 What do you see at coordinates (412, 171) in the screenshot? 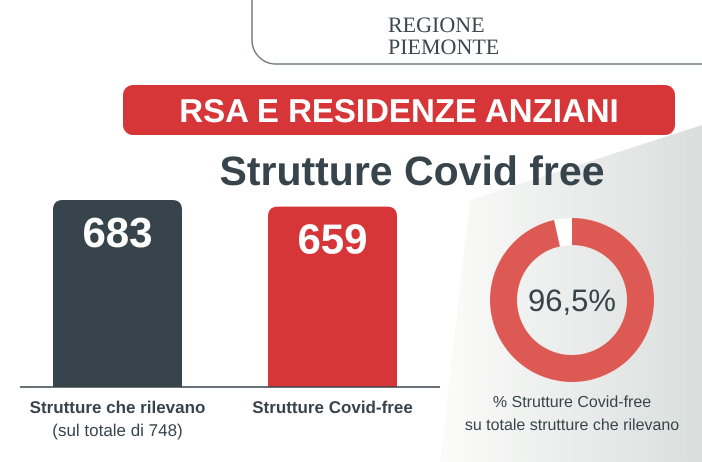
I see `chart-subtitle: Strutture Covid free` at bounding box center [412, 171].